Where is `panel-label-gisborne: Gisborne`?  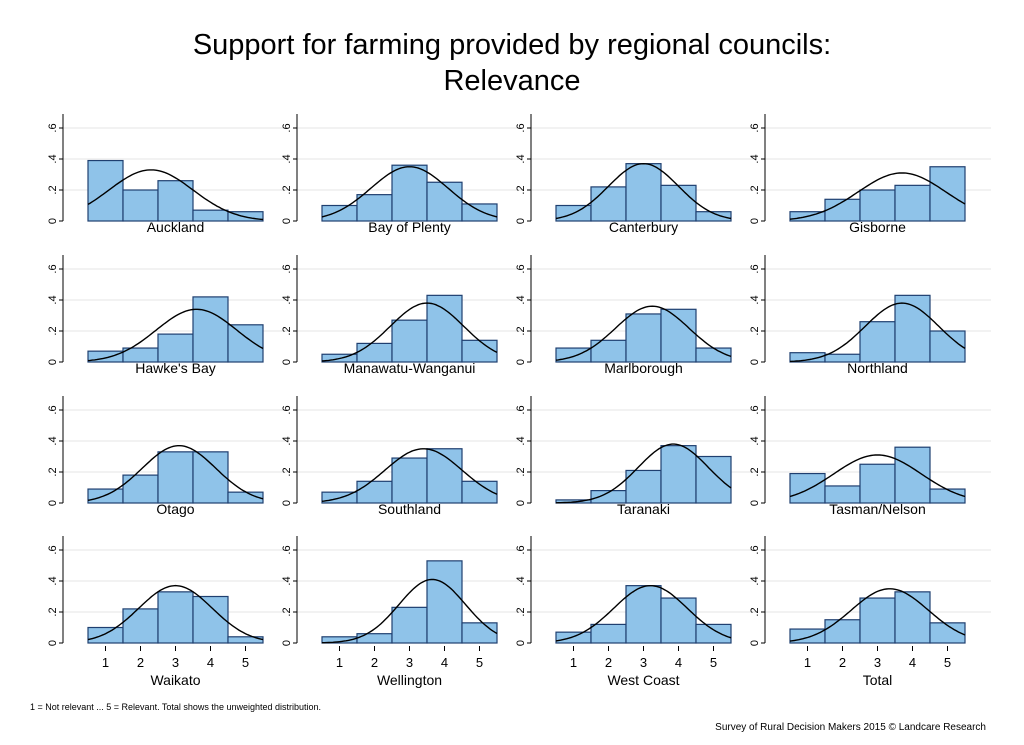 panel-label-gisborne: Gisborne is located at coordinates (877, 227).